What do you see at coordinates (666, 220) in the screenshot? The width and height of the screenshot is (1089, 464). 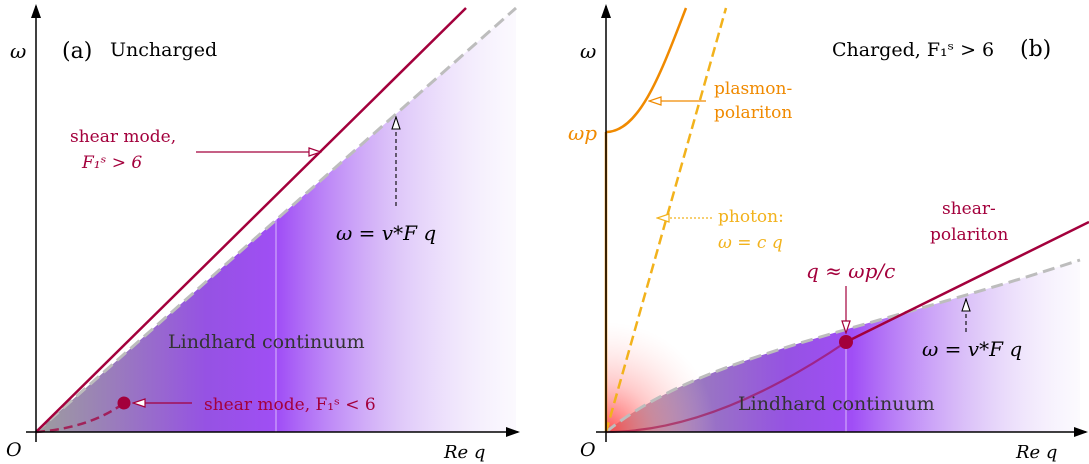 I see `panel-b-photon-line` at bounding box center [666, 220].